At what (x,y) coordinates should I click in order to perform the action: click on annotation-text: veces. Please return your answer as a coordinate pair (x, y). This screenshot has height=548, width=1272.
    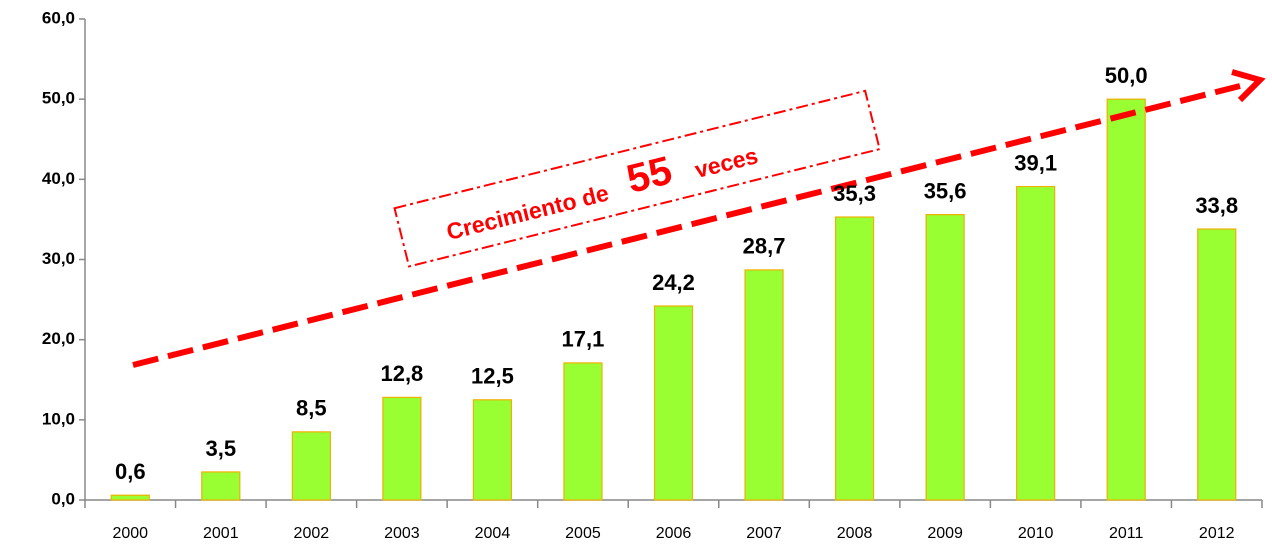
    Looking at the image, I should click on (726, 162).